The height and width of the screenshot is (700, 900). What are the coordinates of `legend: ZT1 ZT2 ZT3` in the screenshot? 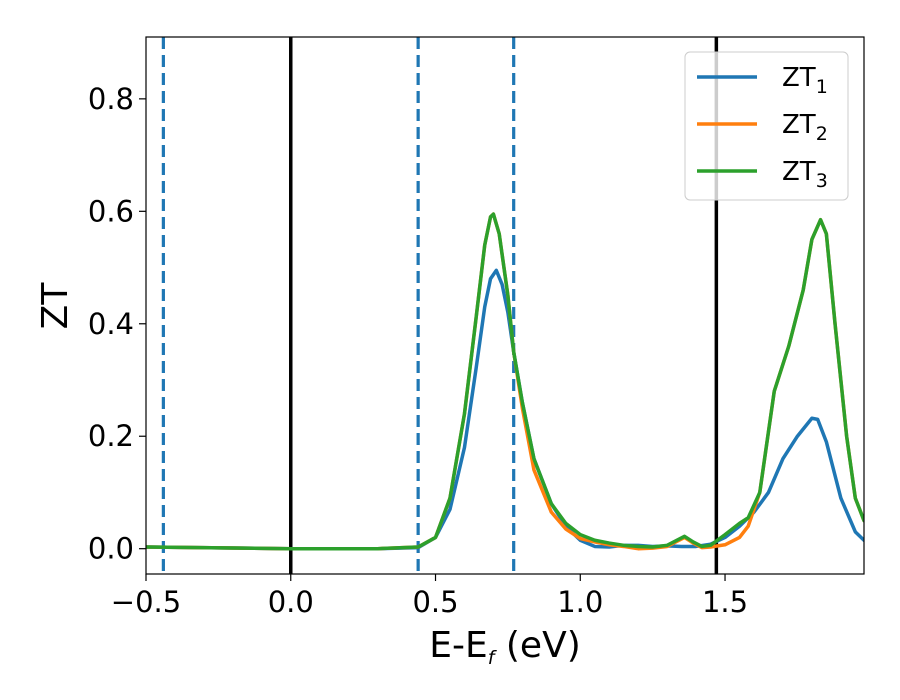 It's located at (766, 126).